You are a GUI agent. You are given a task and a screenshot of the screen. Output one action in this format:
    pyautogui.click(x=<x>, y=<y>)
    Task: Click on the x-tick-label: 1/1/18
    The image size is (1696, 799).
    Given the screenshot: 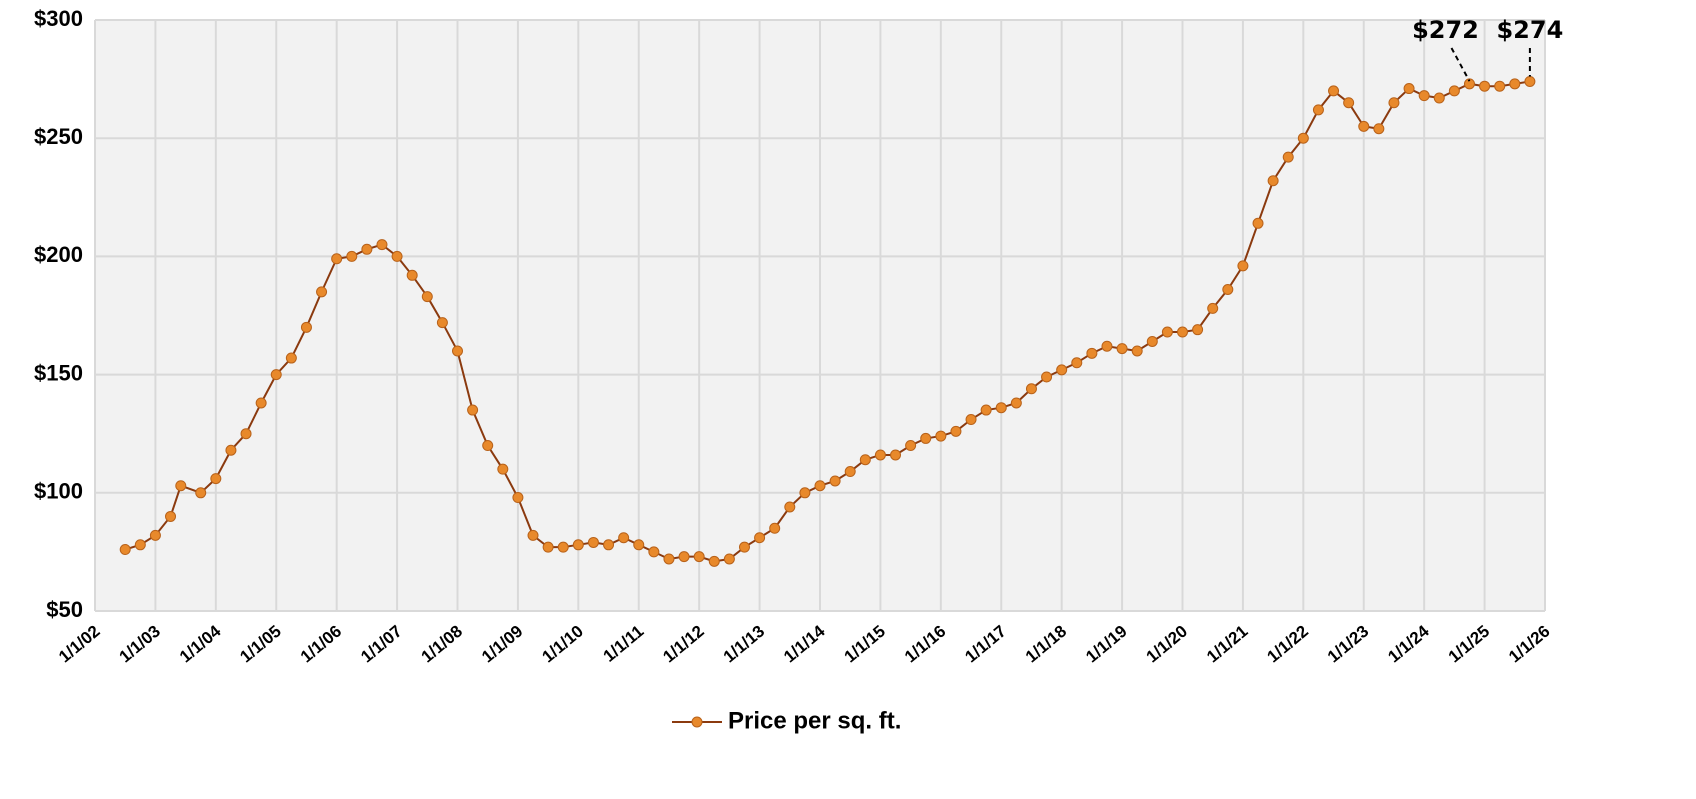 What is the action you would take?
    pyautogui.click(x=1046, y=644)
    